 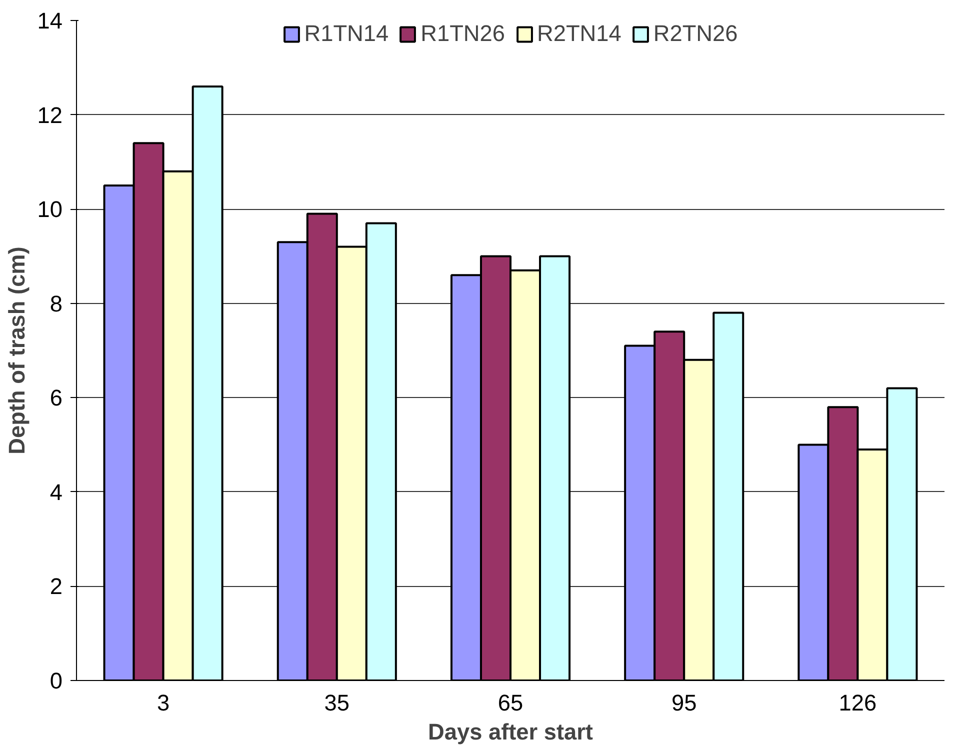 I want to click on y-tick-label: 8, so click(x=56, y=303).